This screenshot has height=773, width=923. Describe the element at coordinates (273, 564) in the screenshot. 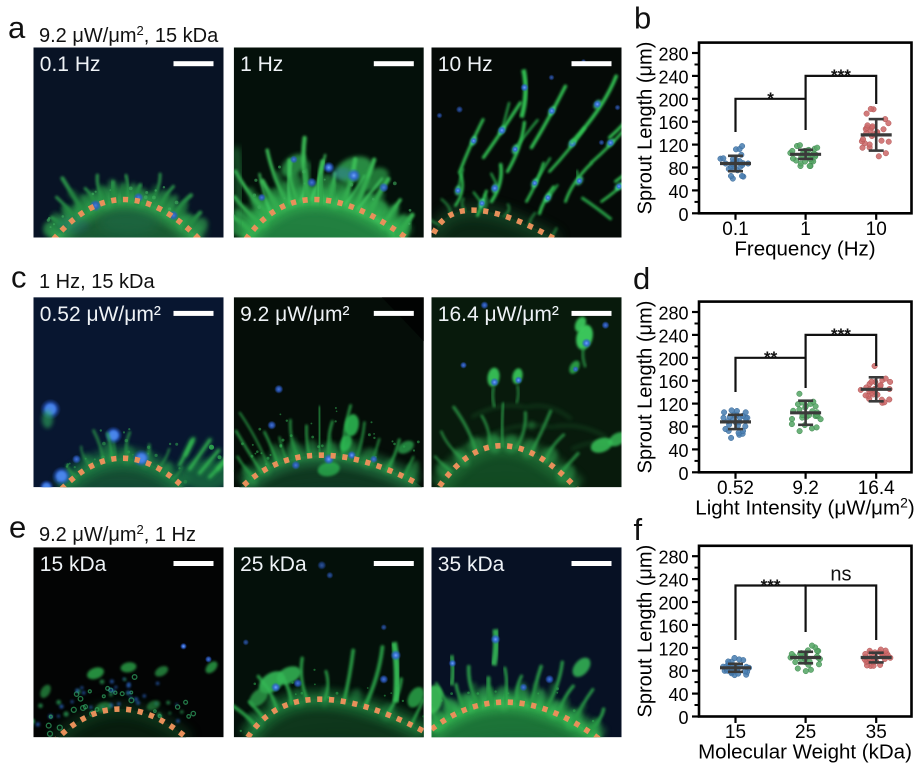

I see `svg-text: 25 kDa` at that location.